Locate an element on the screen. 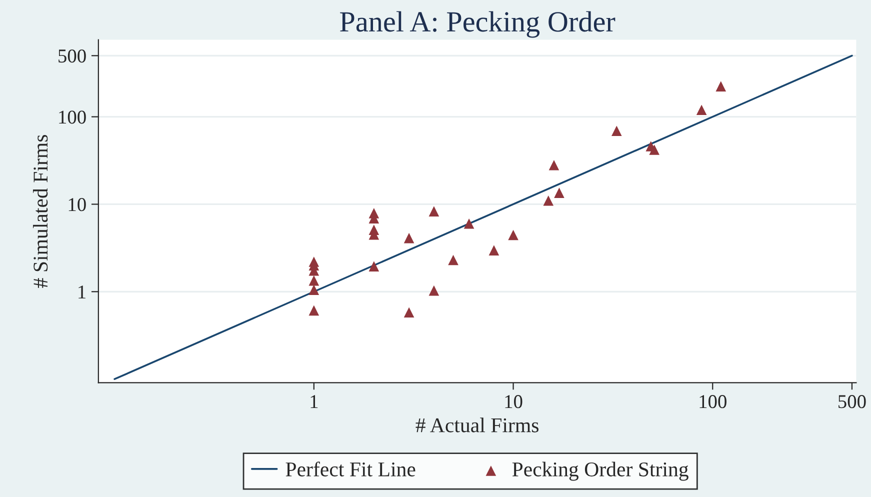 Image resolution: width=871 pixels, height=497 pixels. x-tick-label: 10 is located at coordinates (513, 401).